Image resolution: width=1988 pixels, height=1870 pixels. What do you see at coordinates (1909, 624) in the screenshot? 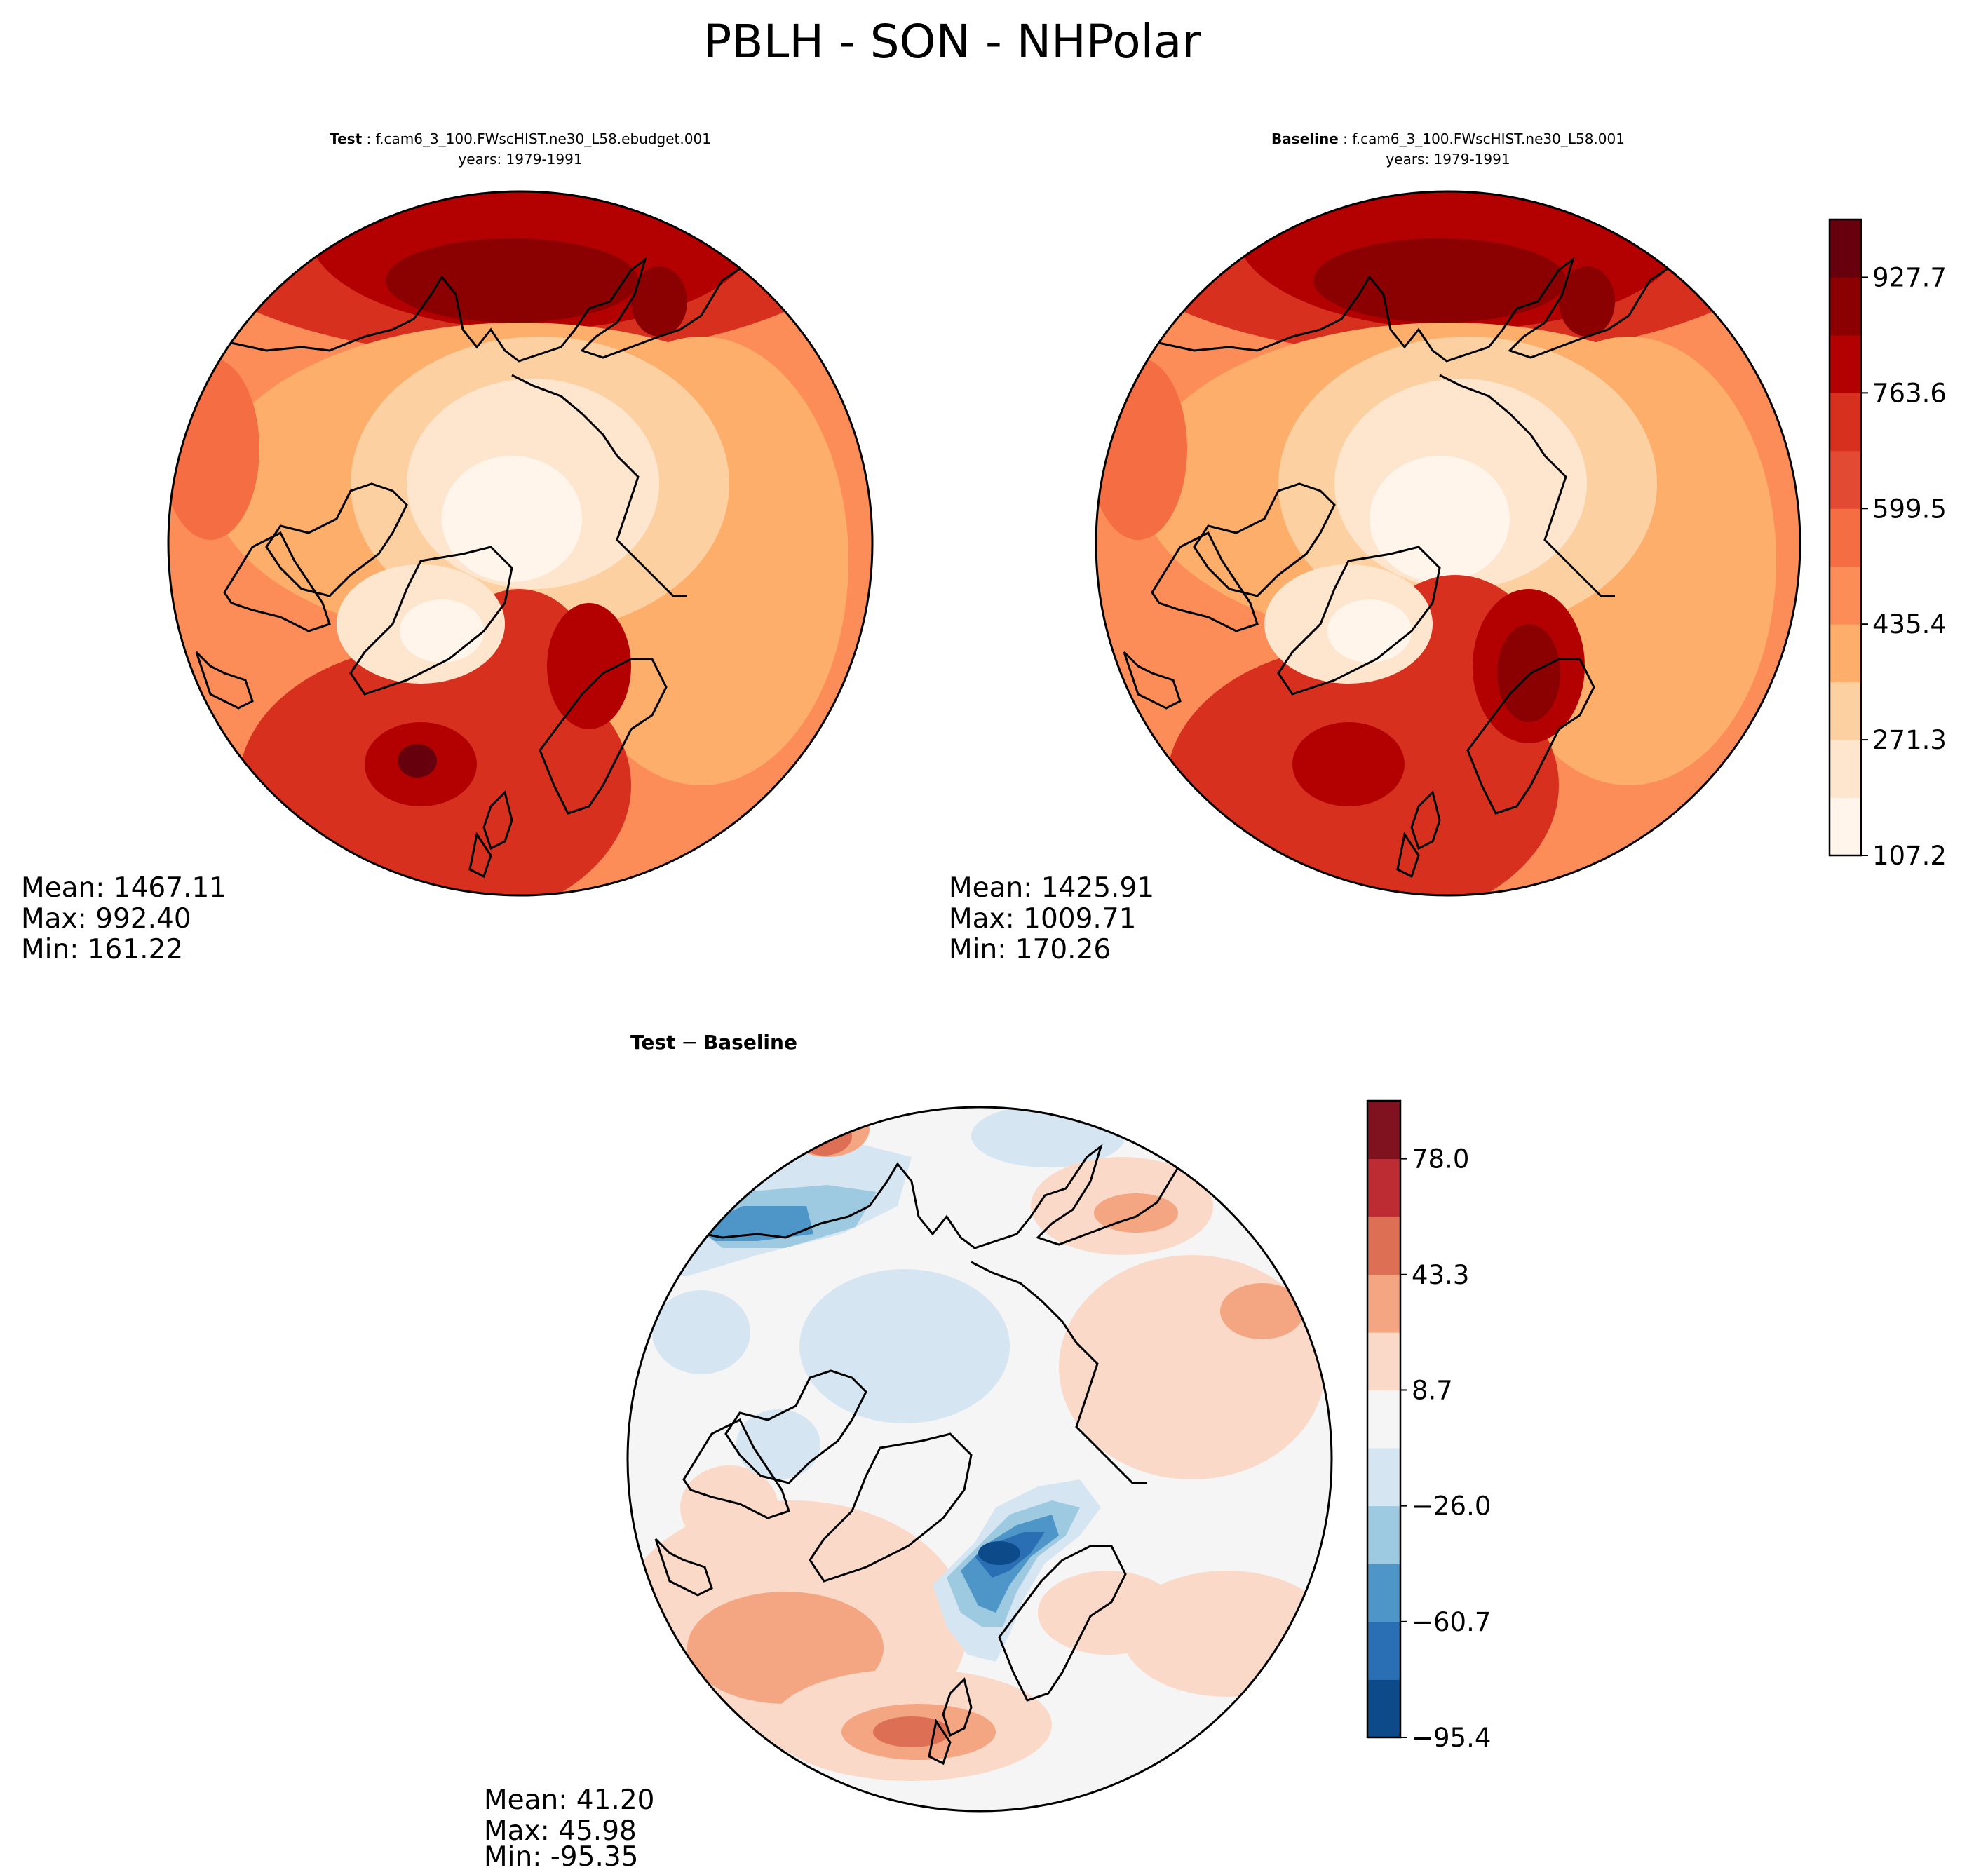
I see `colorbar-tick-label: 435.4` at bounding box center [1909, 624].